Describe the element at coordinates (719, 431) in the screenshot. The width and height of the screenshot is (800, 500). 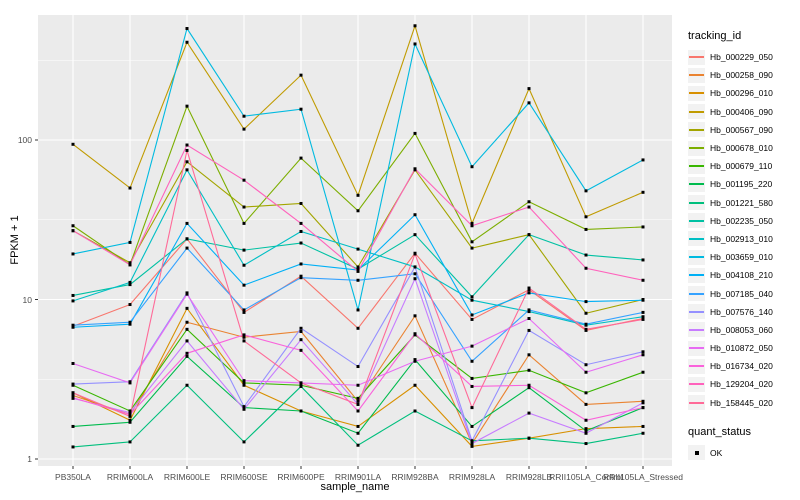
I see `legend-title-quant-status: quant_status` at that location.